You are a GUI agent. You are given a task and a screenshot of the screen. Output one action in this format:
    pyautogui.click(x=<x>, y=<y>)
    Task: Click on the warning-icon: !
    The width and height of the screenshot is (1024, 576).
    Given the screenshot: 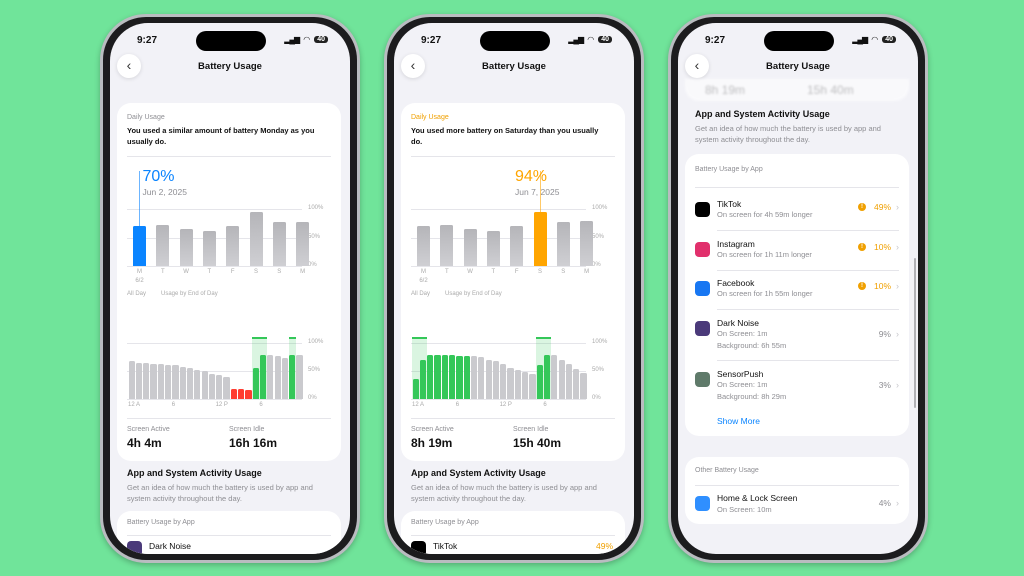 What is the action you would take?
    pyautogui.click(x=861, y=207)
    